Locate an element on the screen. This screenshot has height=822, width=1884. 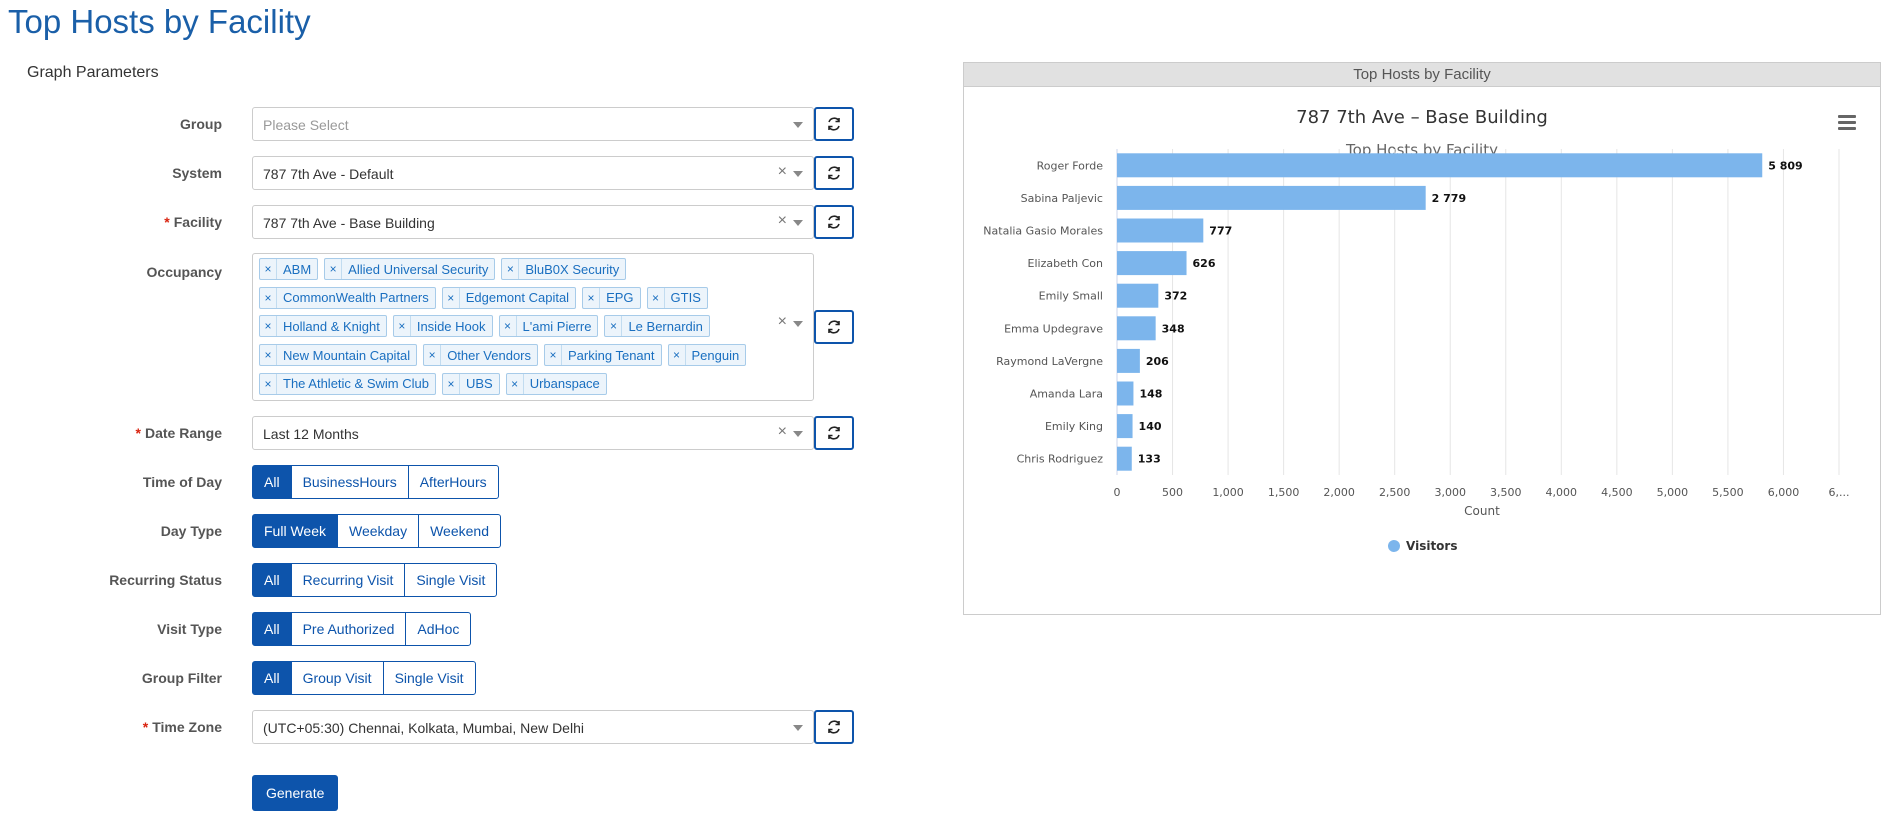
occupancy-tag: × L'ami Pierre is located at coordinates (548, 326).